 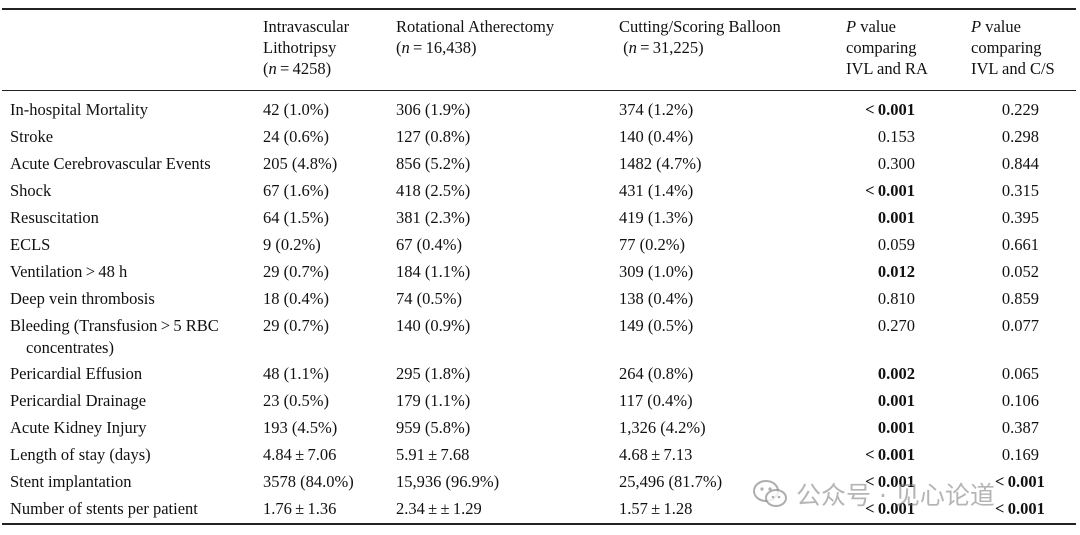 What do you see at coordinates (1020, 217) in the screenshot?
I see `cell-p-ivl-cs: 0.395` at bounding box center [1020, 217].